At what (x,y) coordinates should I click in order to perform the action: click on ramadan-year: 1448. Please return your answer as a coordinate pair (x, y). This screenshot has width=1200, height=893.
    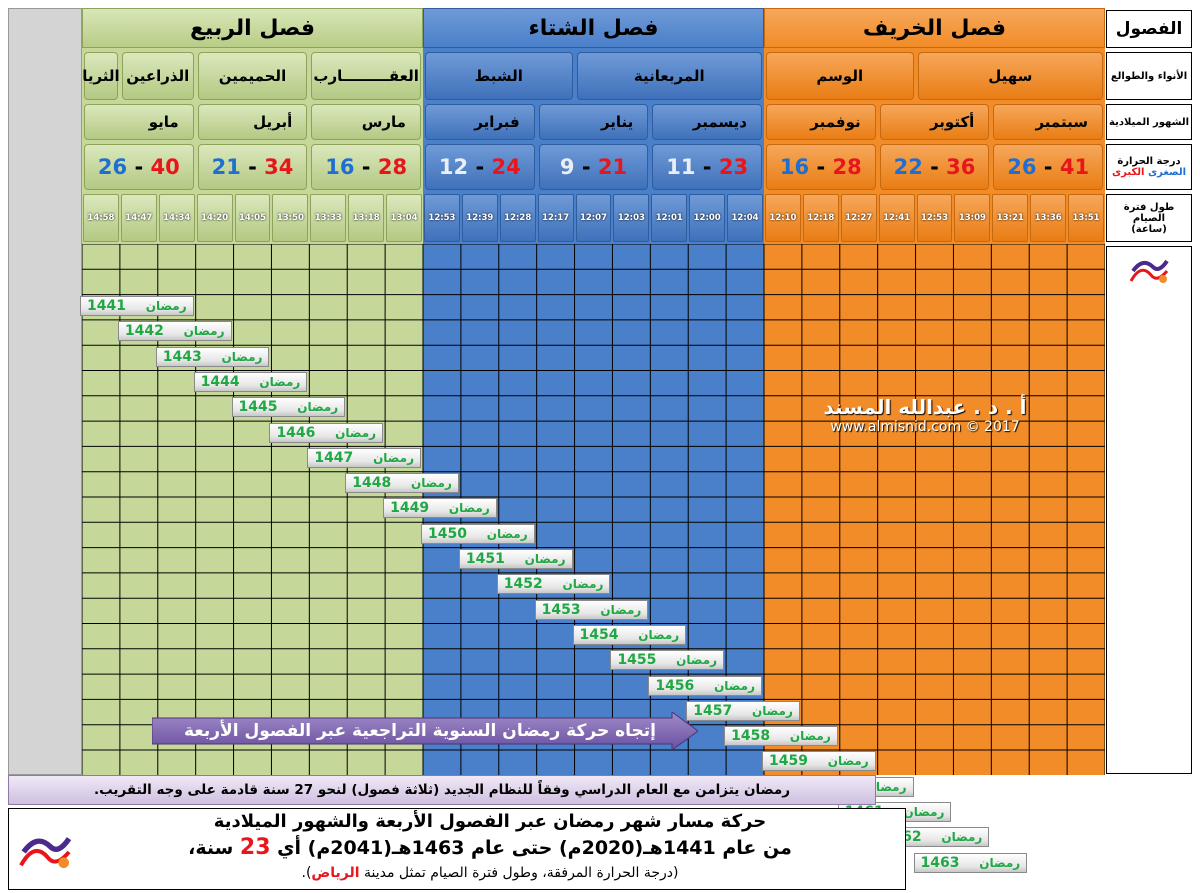
    Looking at the image, I should click on (372, 483).